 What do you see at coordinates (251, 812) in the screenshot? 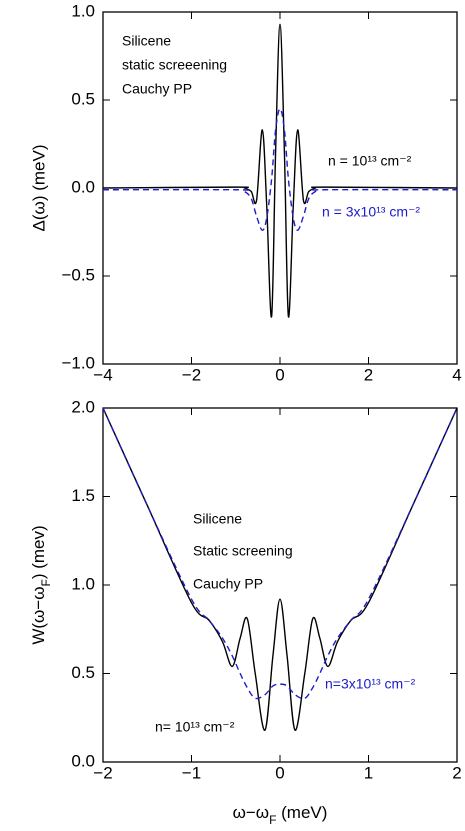
I see `x-axis-label-part: ω−ω` at bounding box center [251, 812].